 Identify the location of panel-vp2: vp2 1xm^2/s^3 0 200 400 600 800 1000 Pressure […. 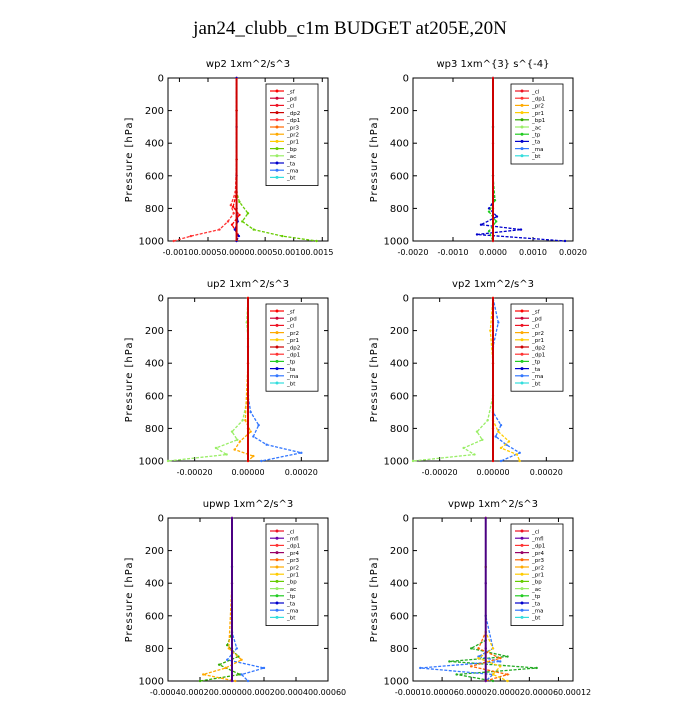
(471, 378).